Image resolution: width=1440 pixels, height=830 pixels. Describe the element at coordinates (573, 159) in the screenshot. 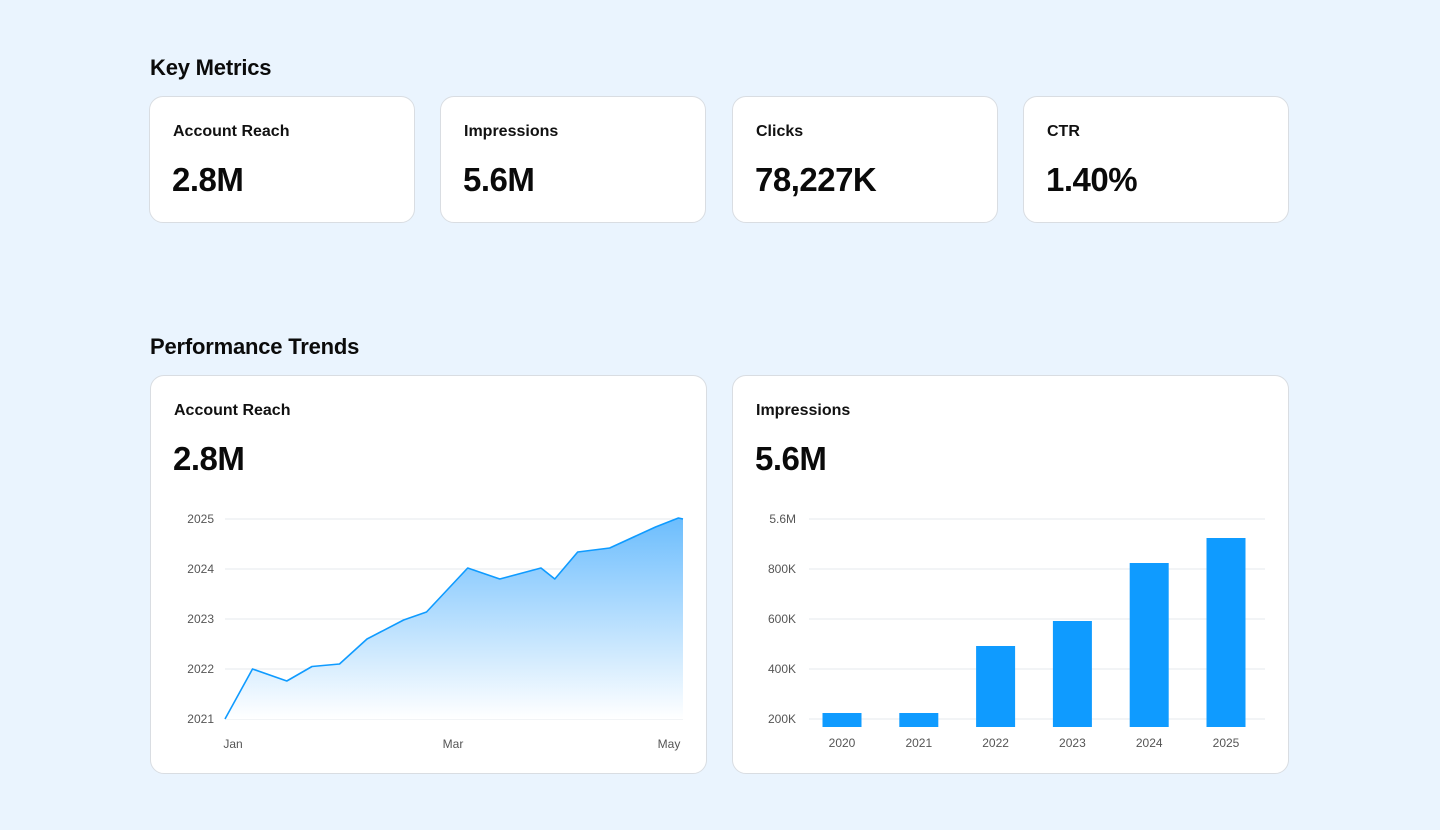

I see `metric-card-impressions: Impressions 5.6M` at that location.